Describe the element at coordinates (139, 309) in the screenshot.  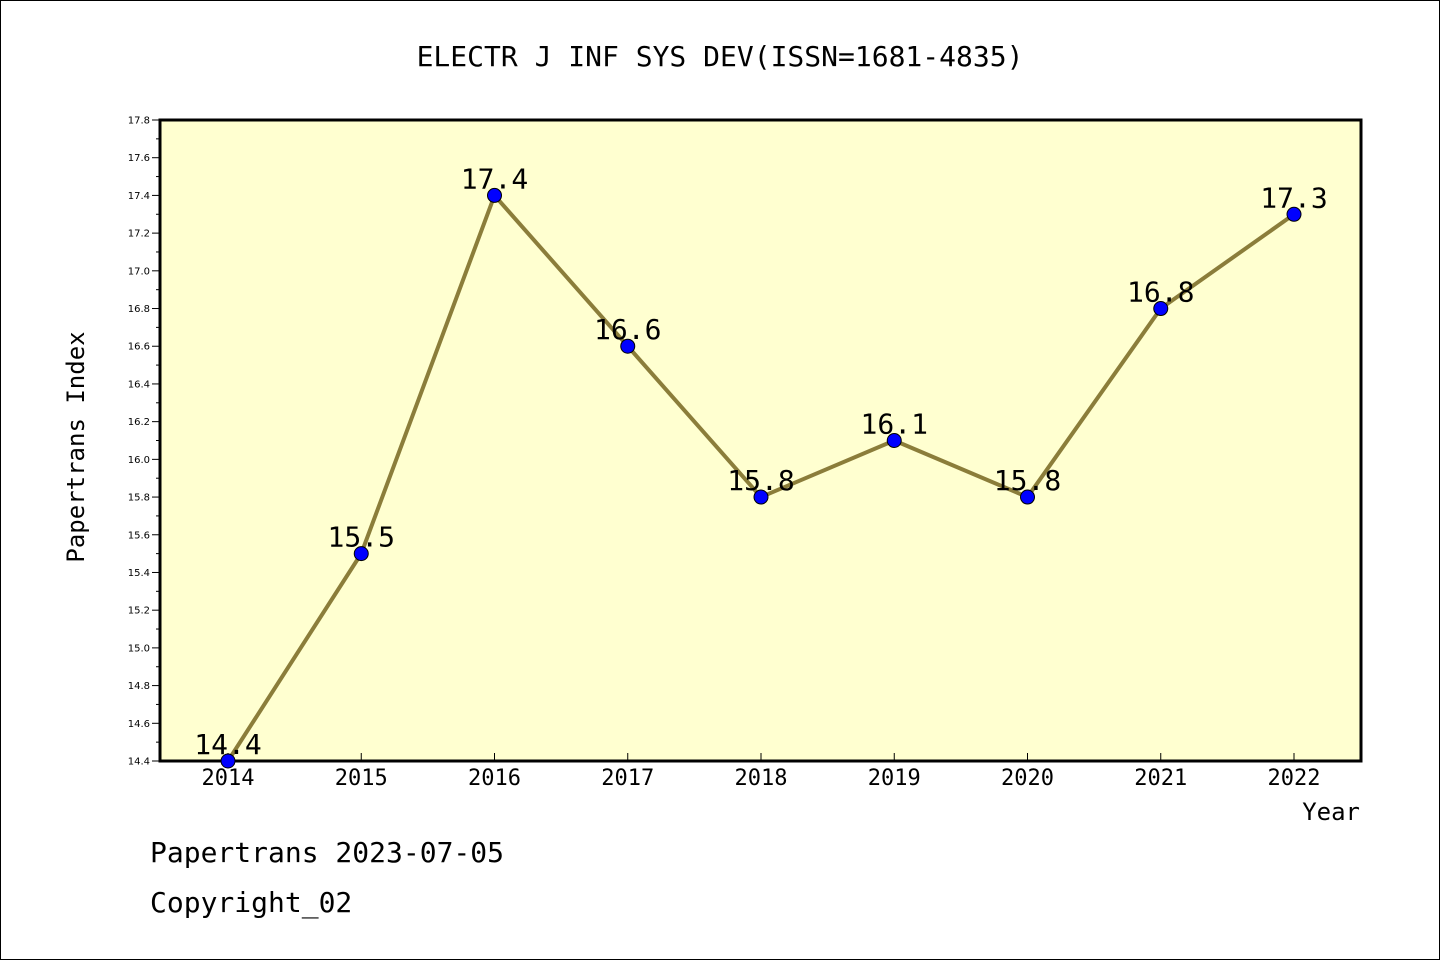
I see `y-tick-label: 16.8` at that location.